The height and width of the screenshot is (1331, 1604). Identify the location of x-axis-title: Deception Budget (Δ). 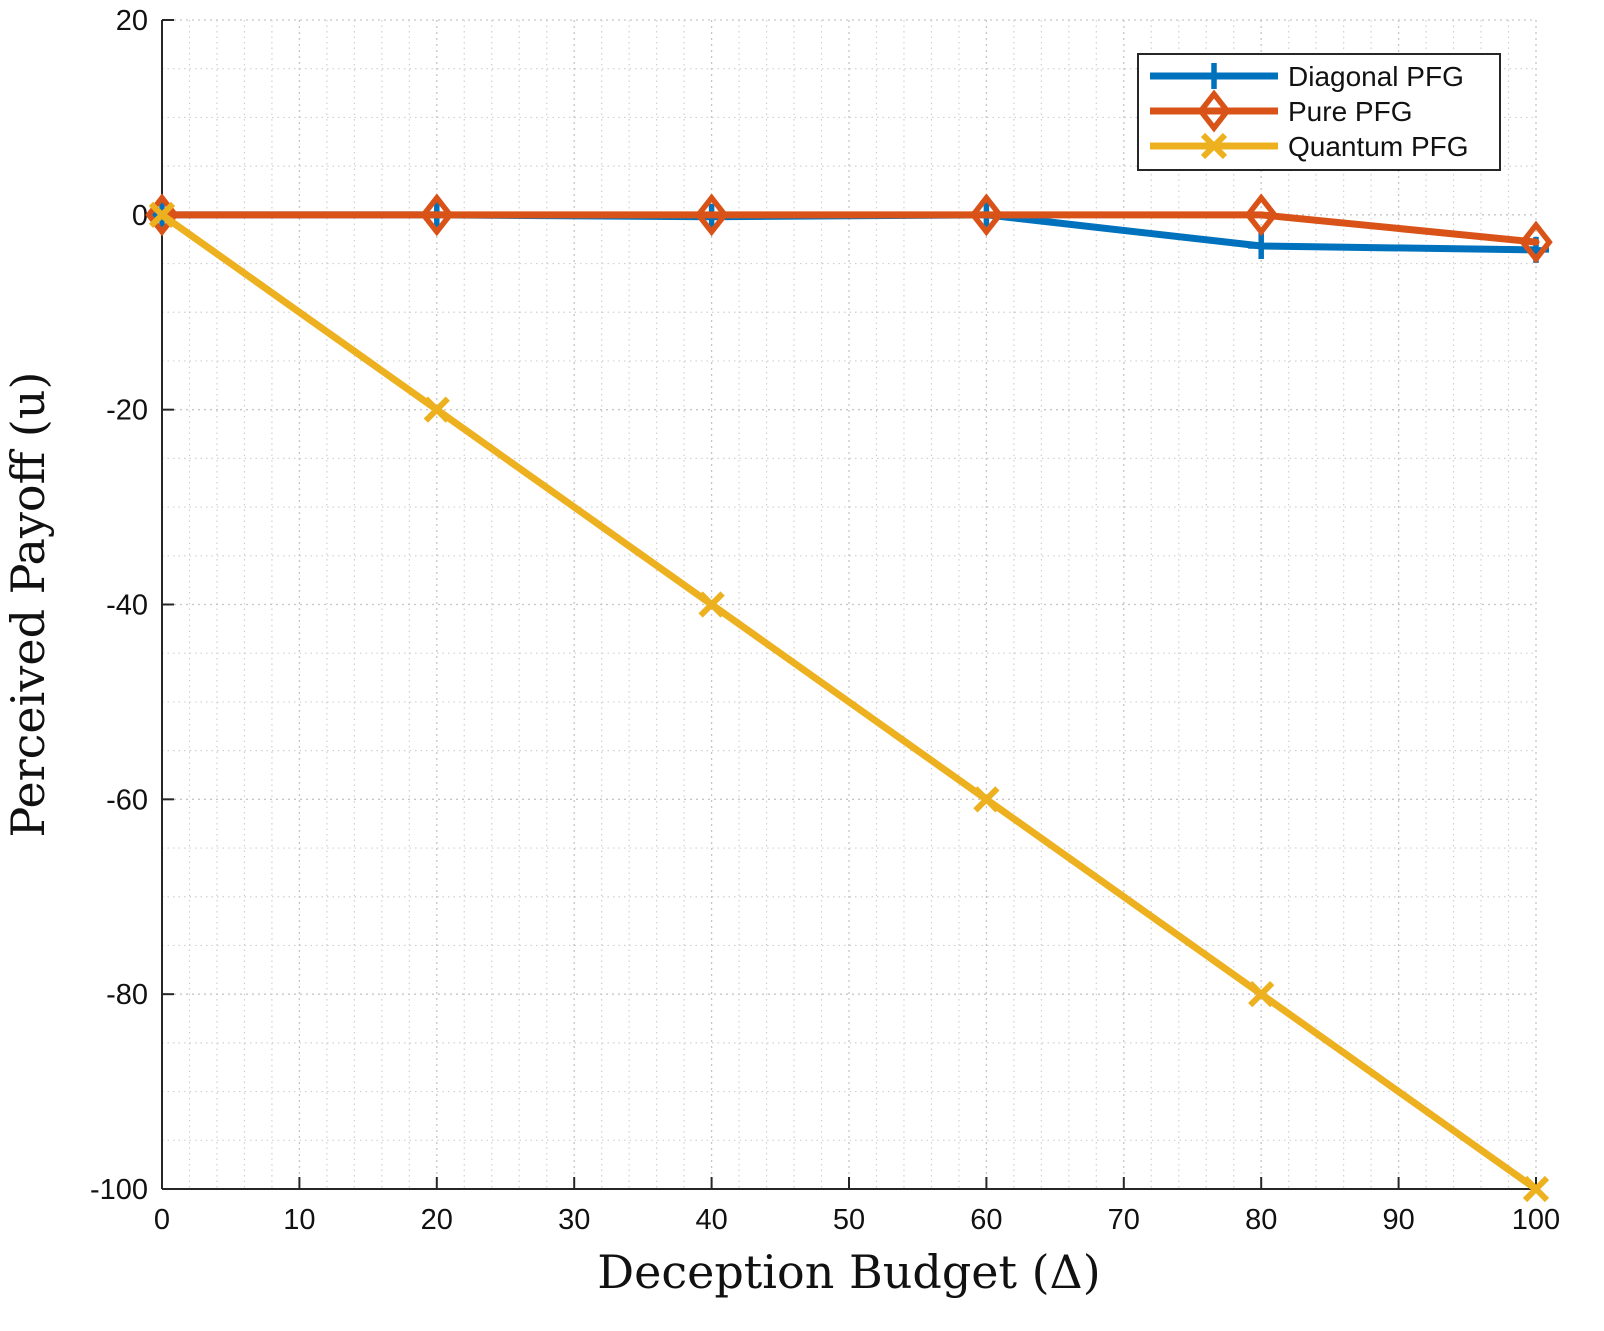
(848, 1272).